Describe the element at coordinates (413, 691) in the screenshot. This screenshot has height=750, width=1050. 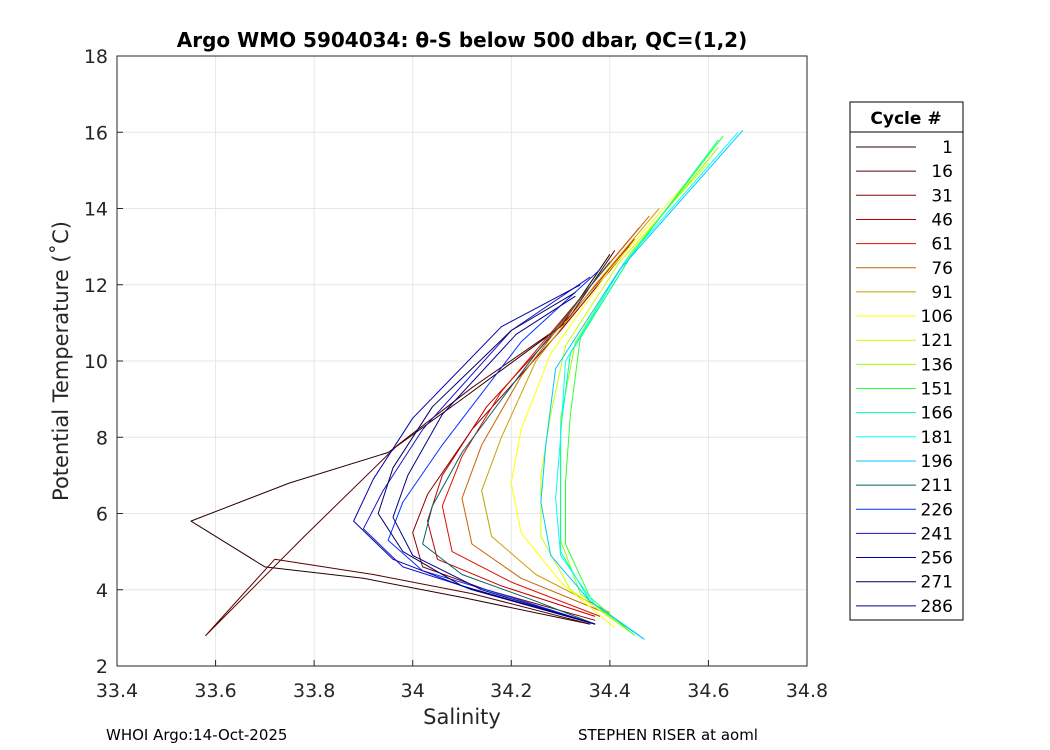
I see `x-tick-label: 34` at that location.